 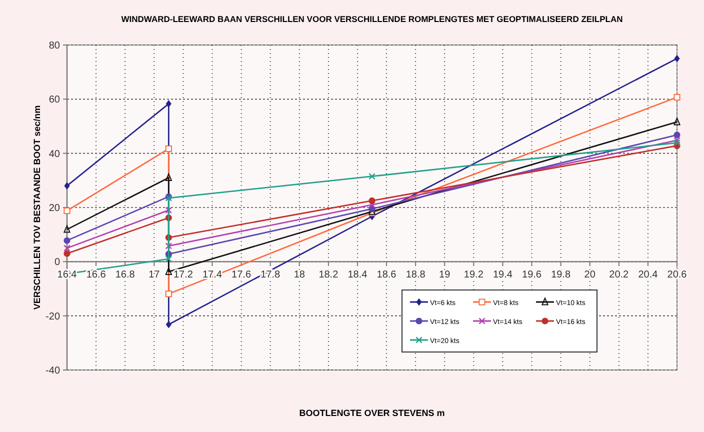 I want to click on y-tick-label: 80, so click(x=54, y=46).